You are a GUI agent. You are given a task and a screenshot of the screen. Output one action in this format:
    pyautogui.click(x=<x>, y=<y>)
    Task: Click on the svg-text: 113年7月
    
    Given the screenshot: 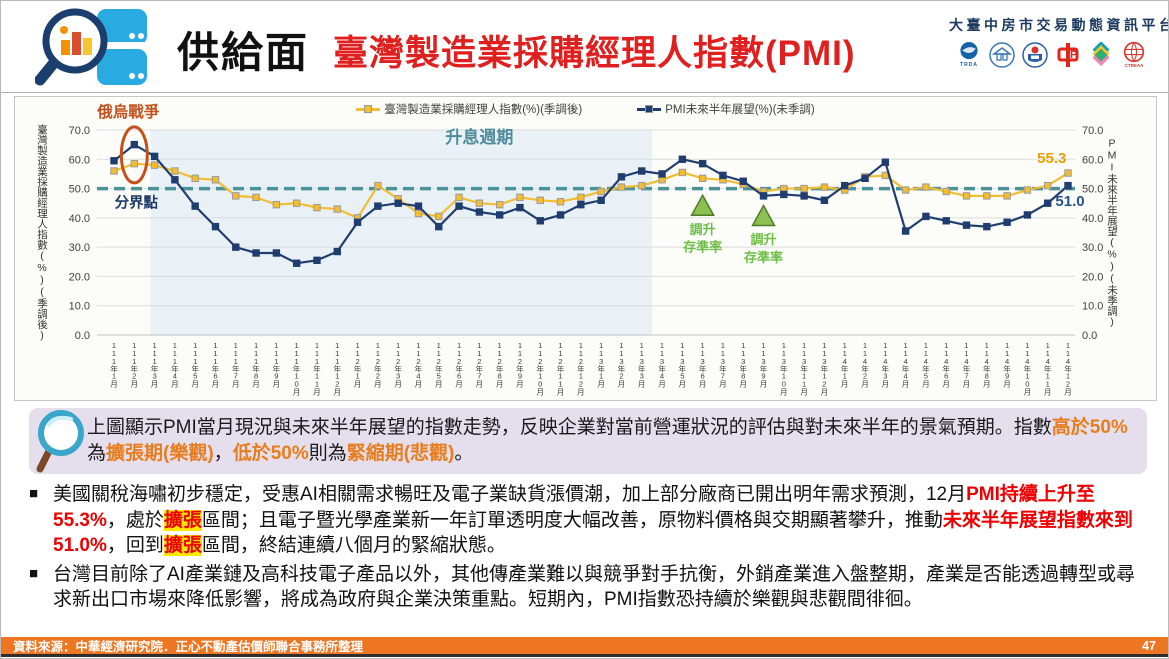 What is the action you would take?
    pyautogui.click(x=722, y=364)
    